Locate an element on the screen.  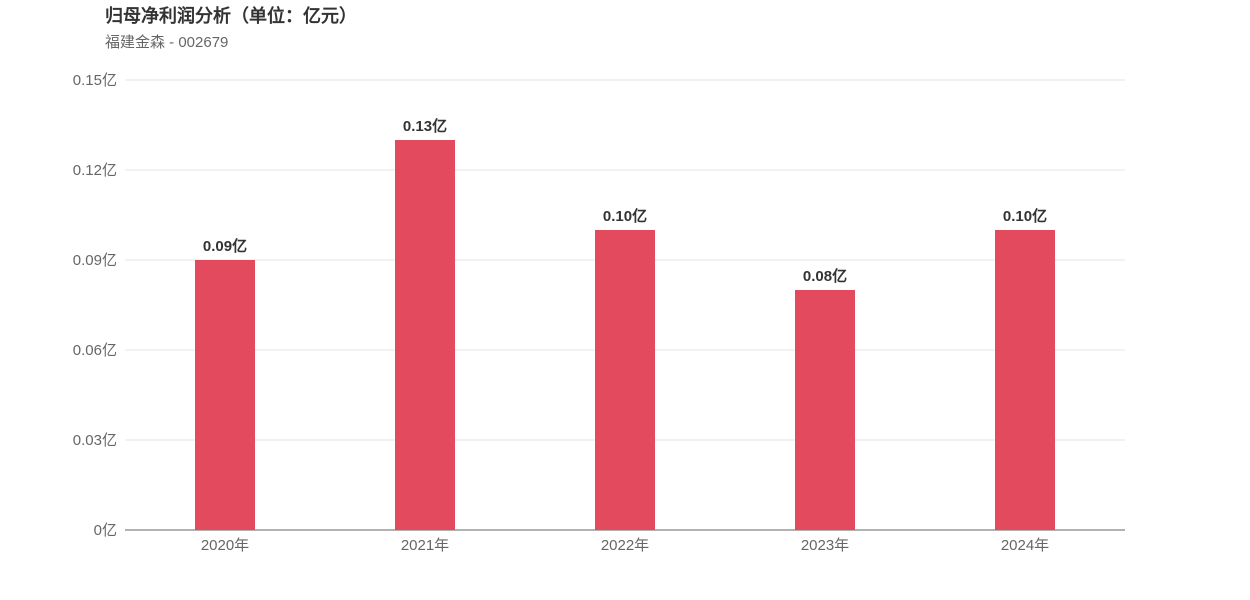
bar-2020年 is located at coordinates (225, 395).